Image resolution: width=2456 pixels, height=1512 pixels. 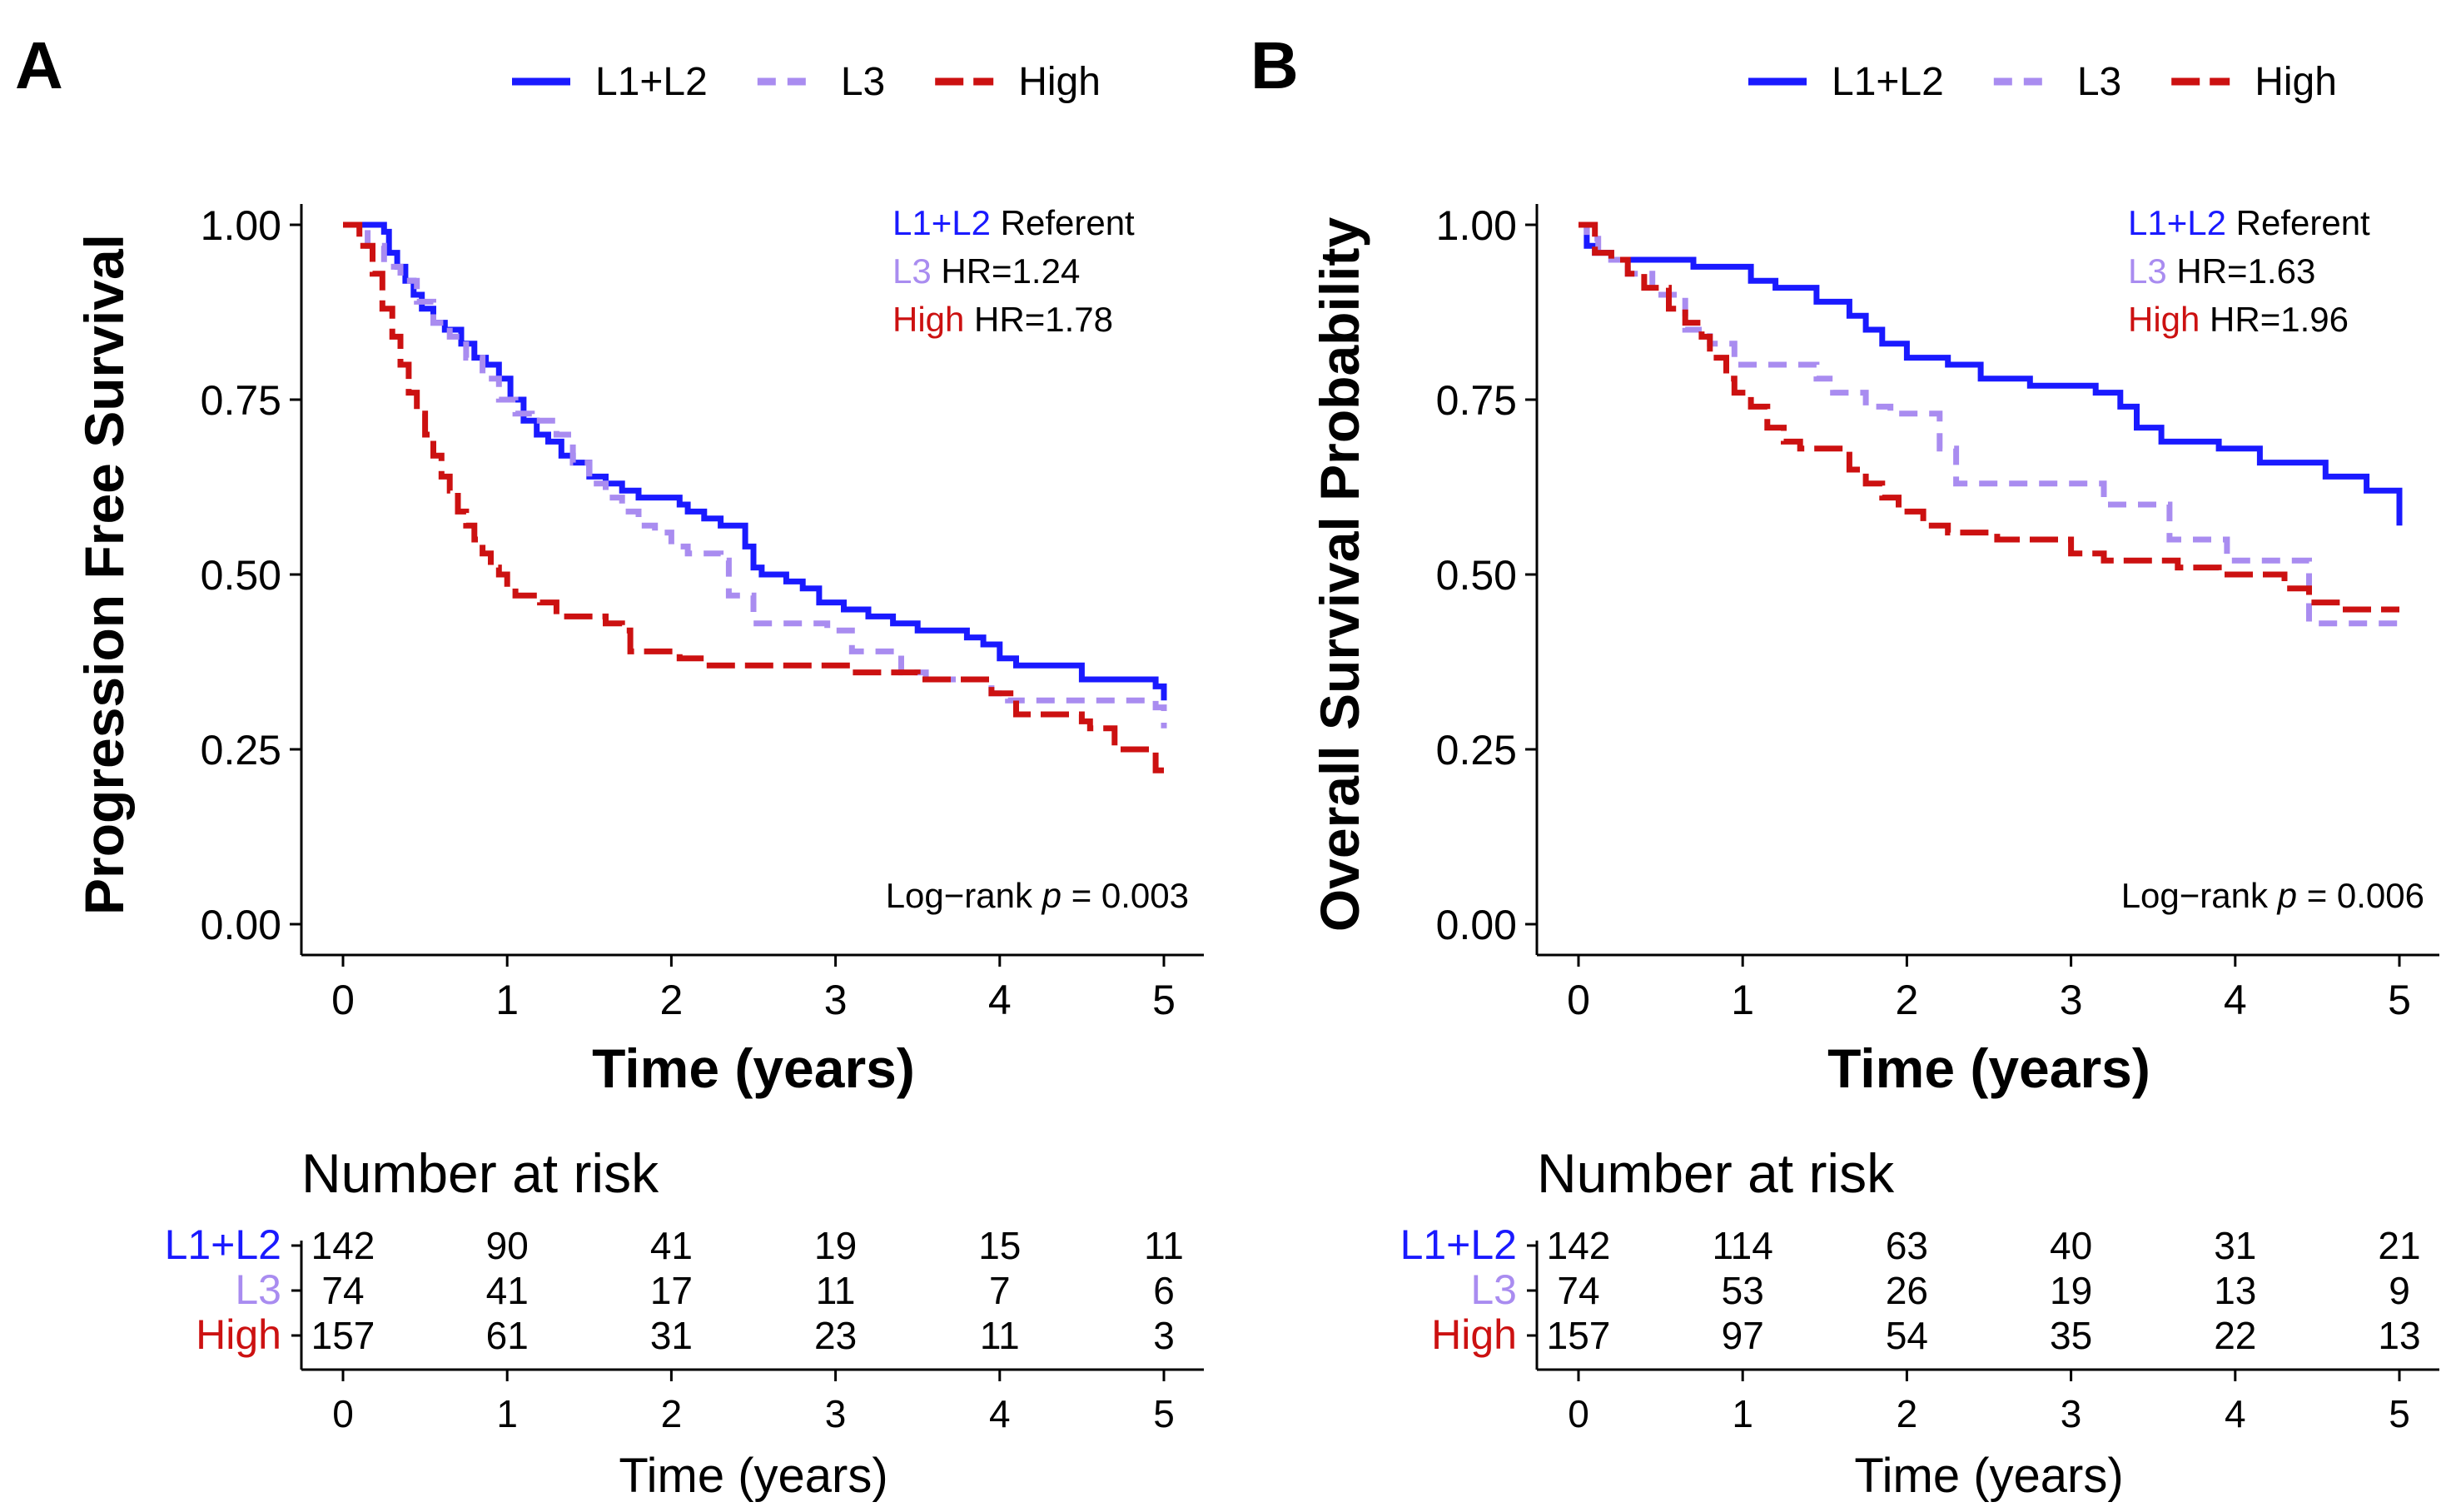 What do you see at coordinates (1907, 1245) in the screenshot?
I see `risk-cell: 63` at bounding box center [1907, 1245].